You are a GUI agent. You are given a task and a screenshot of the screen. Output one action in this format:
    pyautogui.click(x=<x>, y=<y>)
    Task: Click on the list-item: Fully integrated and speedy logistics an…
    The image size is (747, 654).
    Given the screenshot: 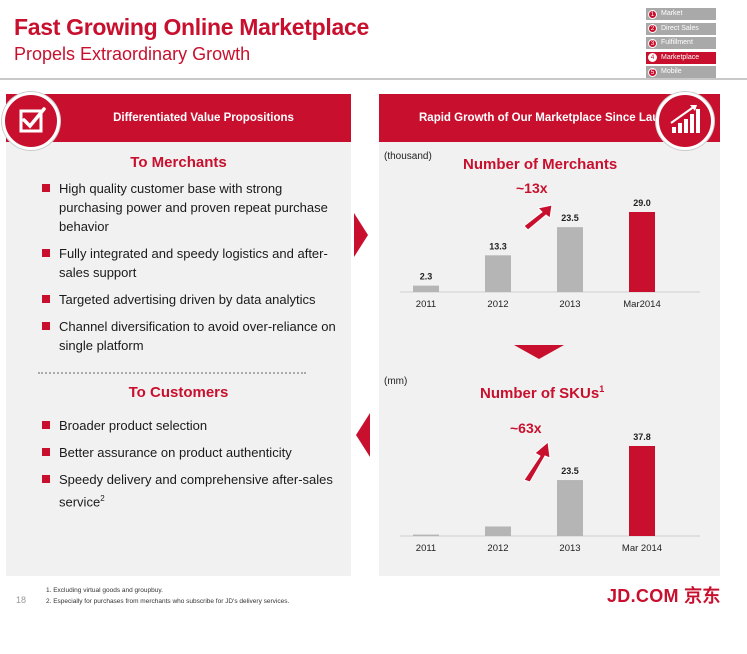 What is the action you would take?
    pyautogui.click(x=192, y=263)
    